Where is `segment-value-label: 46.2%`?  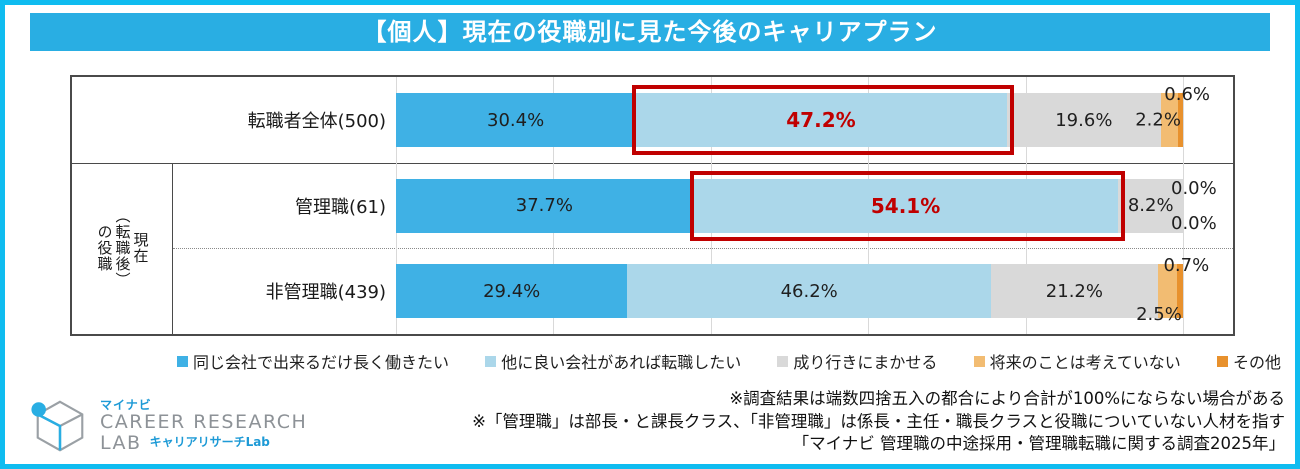 segment-value-label: 46.2% is located at coordinates (809, 291).